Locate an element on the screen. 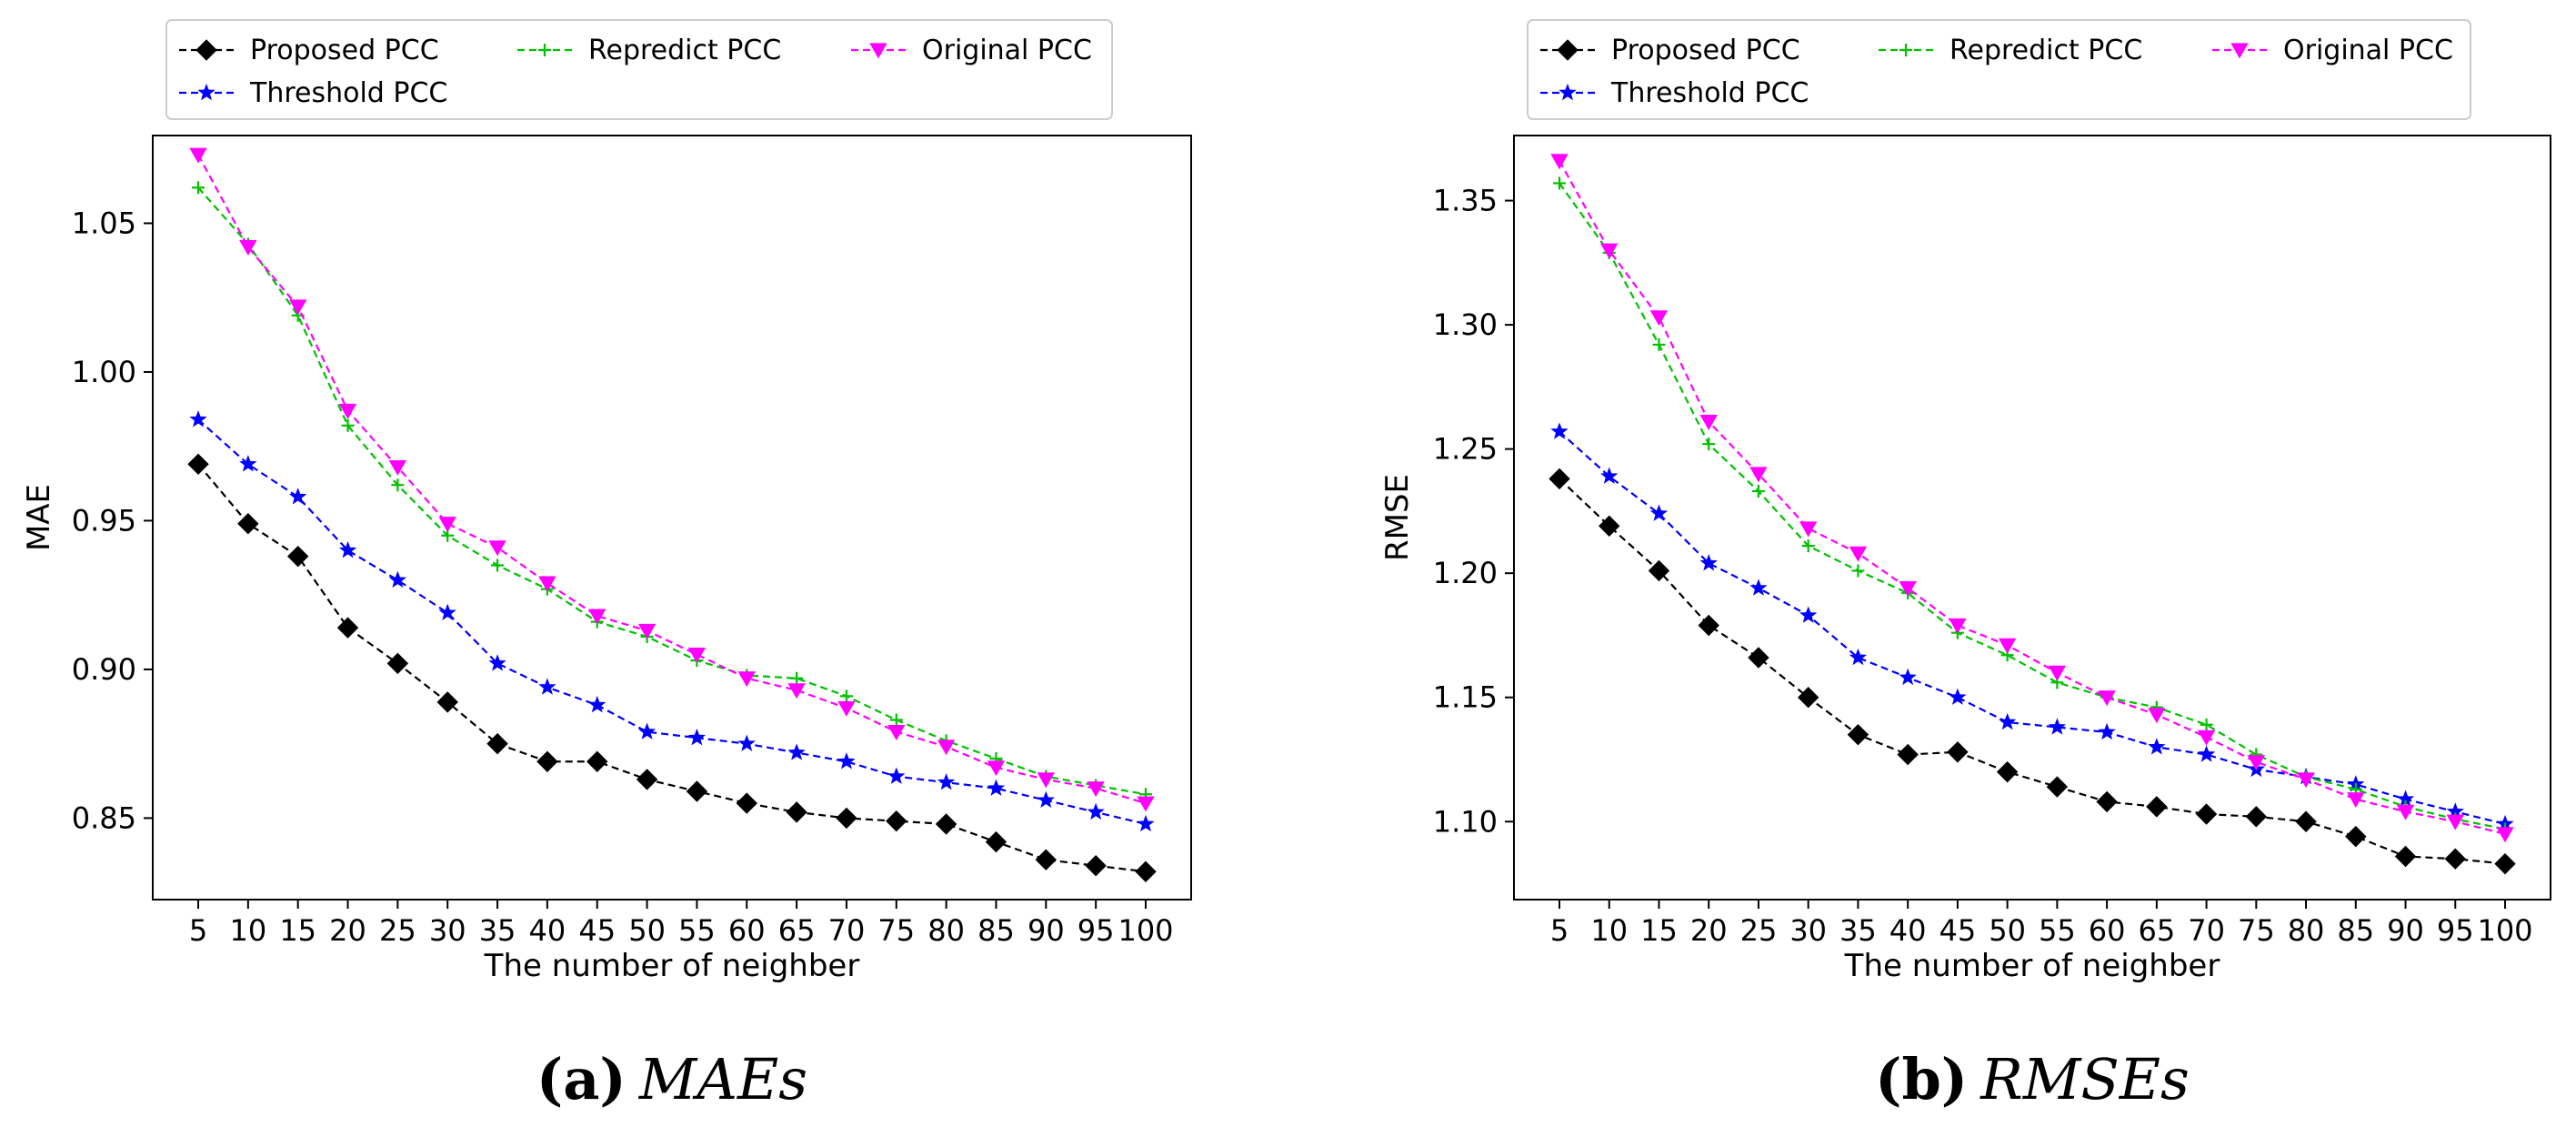 The height and width of the screenshot is (1127, 2576). legend-label: Repredict PCC is located at coordinates (2046, 50).